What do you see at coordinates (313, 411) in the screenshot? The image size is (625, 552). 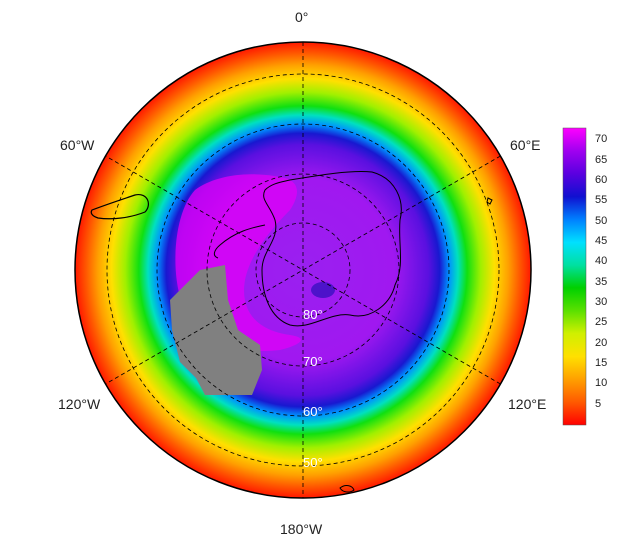 I see `lat-label-60: 60°` at bounding box center [313, 411].